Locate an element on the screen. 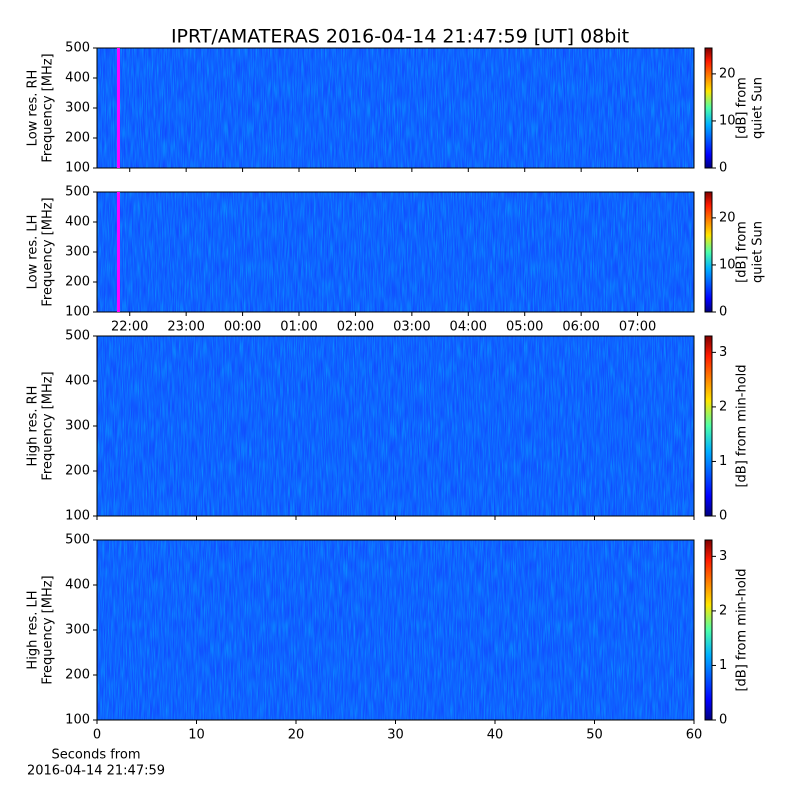 Image resolution: width=800 pixels, height=800 pixels. x-tick-label: 40 is located at coordinates (495, 735).